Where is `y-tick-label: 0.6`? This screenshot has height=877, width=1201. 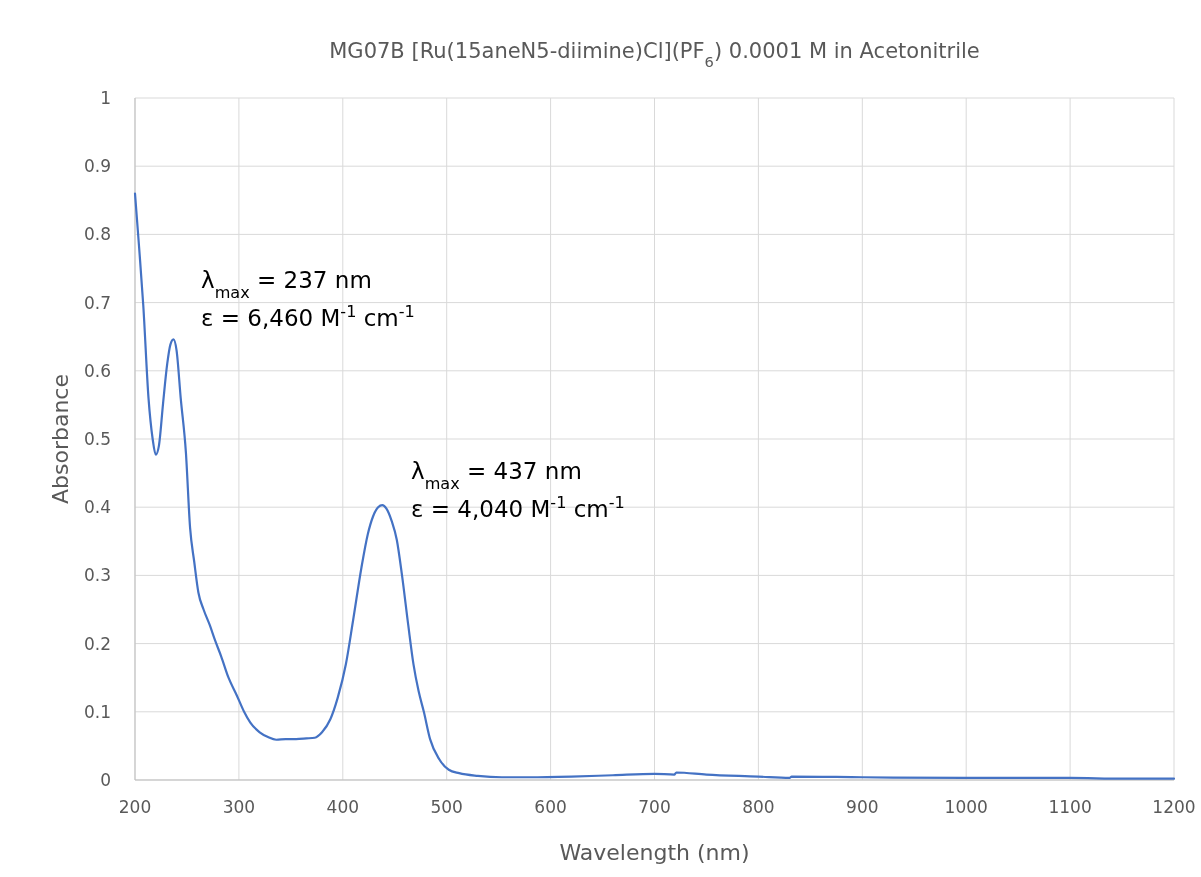 y-tick-label: 0.6 is located at coordinates (97, 370).